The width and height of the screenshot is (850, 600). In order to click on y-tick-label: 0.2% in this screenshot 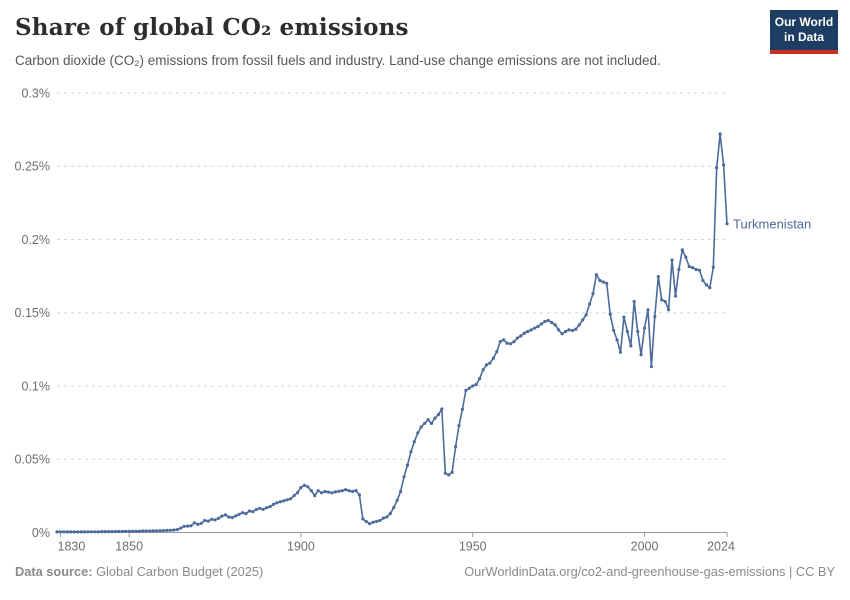, I will do `click(36, 240)`.